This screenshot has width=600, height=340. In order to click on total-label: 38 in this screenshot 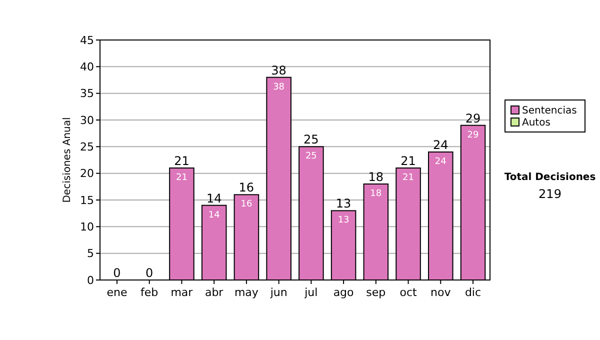, I will do `click(278, 70)`.